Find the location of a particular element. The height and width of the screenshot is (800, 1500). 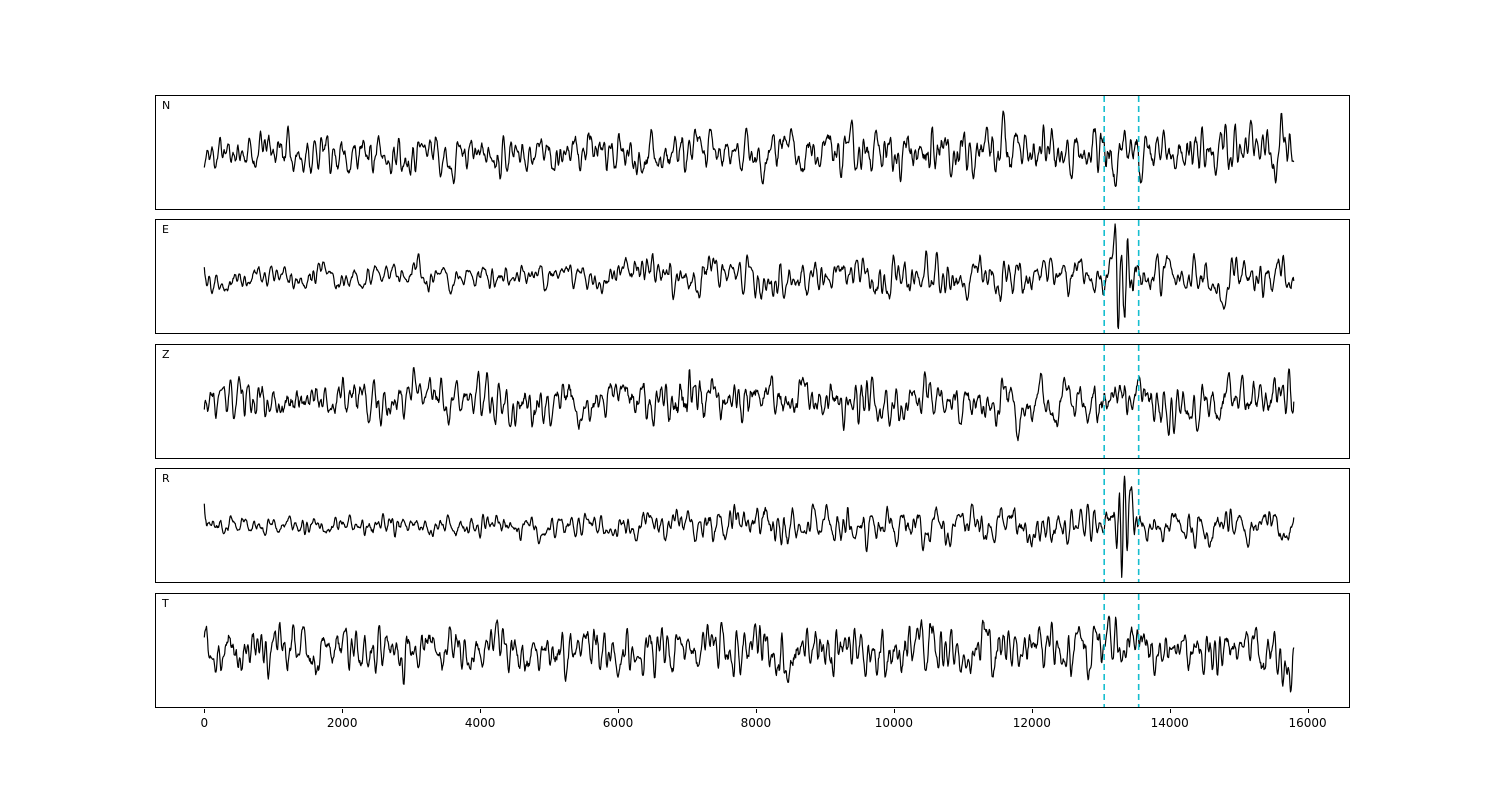

waveform-trace-Z is located at coordinates (749, 401).